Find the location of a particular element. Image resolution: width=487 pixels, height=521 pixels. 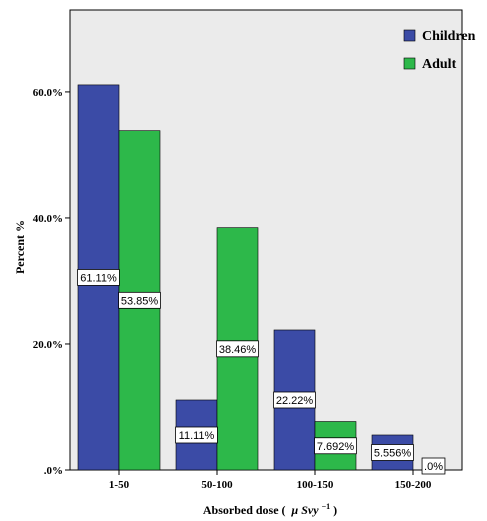

data-label-adult-1-50: 53.85% is located at coordinates (140, 300).